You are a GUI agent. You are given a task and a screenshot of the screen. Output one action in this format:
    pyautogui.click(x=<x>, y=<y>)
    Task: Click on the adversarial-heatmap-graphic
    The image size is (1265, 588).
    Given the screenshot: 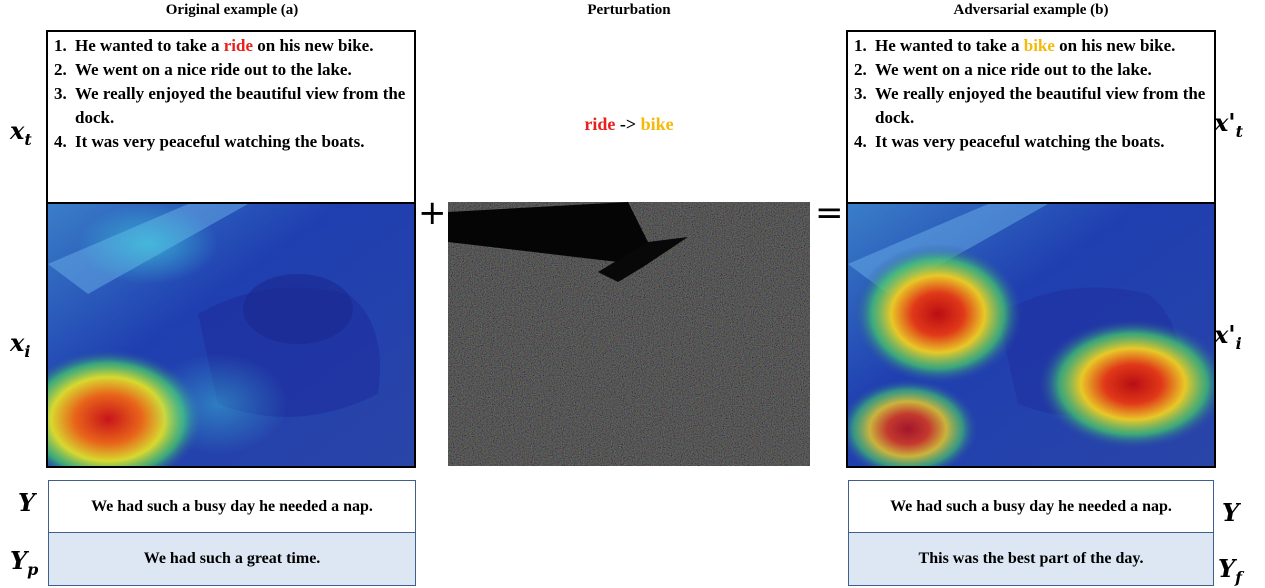 What is the action you would take?
    pyautogui.click(x=1031, y=335)
    